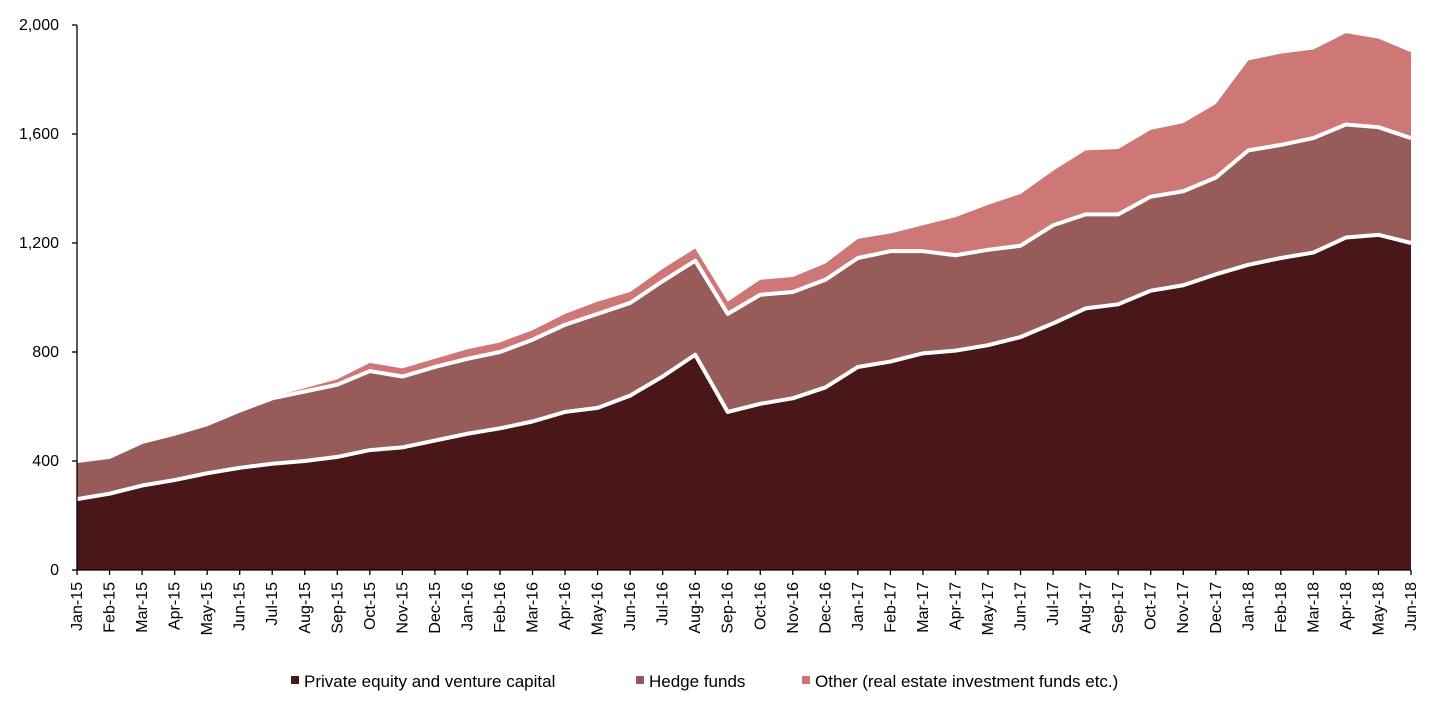 Image resolution: width=1442 pixels, height=706 pixels. What do you see at coordinates (630, 606) in the screenshot?
I see `x-tick-label: Jun-16` at bounding box center [630, 606].